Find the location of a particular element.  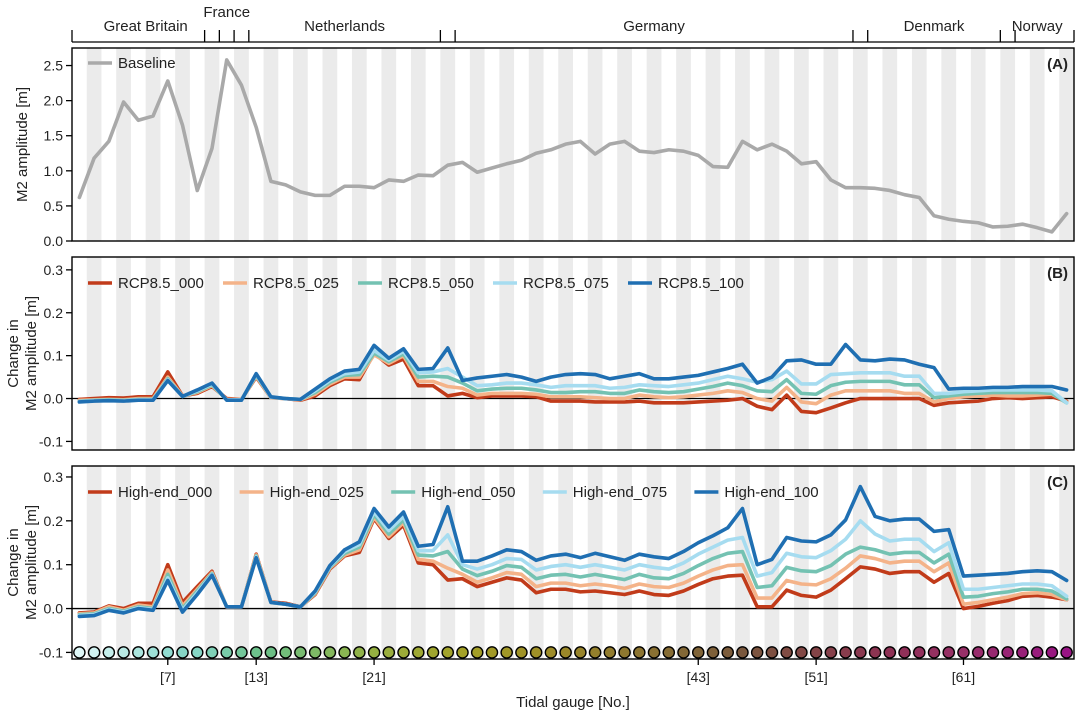

legend-label-high-end_100: High-end_100 is located at coordinates (771, 492).